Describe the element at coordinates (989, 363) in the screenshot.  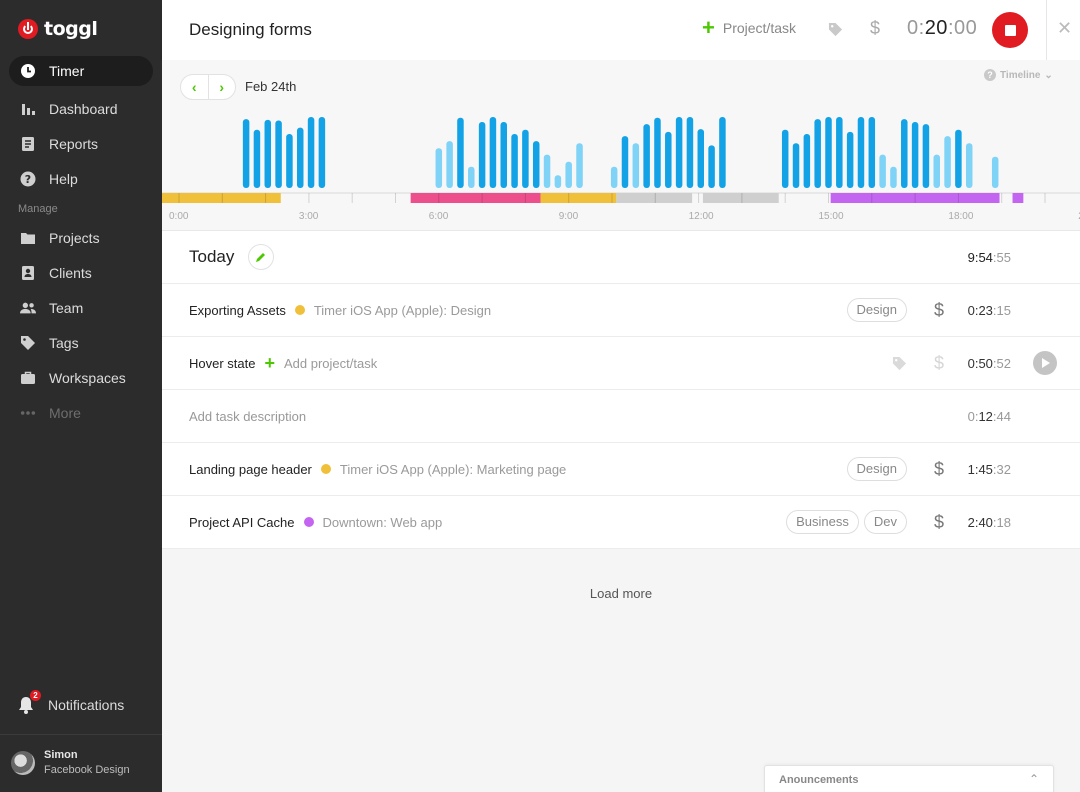
I see `entry-duration: 0:50:52` at that location.